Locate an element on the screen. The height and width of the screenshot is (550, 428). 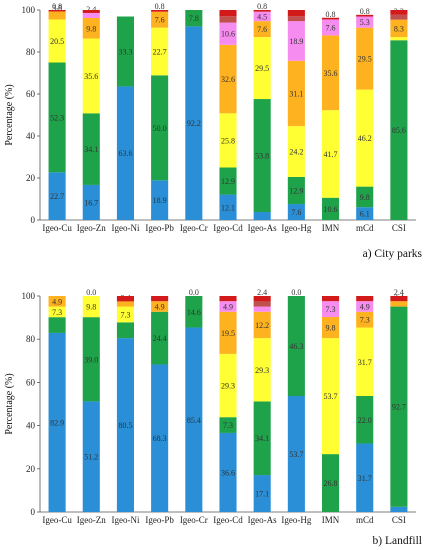
y-tick-label: 40 is located at coordinates (31, 426).